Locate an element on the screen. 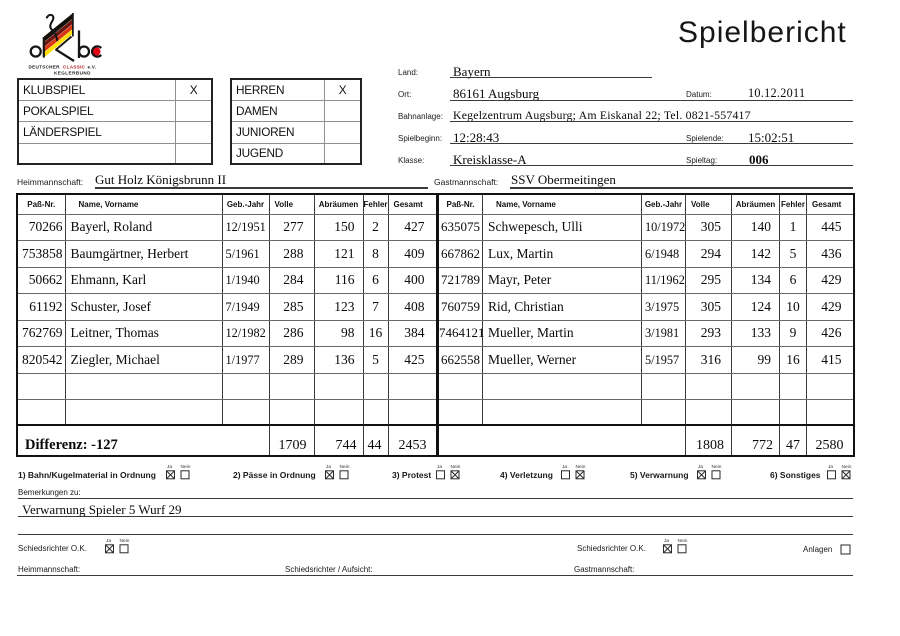 The image size is (900, 636). svg-text: DEUTSCHER is located at coordinates (45, 66).